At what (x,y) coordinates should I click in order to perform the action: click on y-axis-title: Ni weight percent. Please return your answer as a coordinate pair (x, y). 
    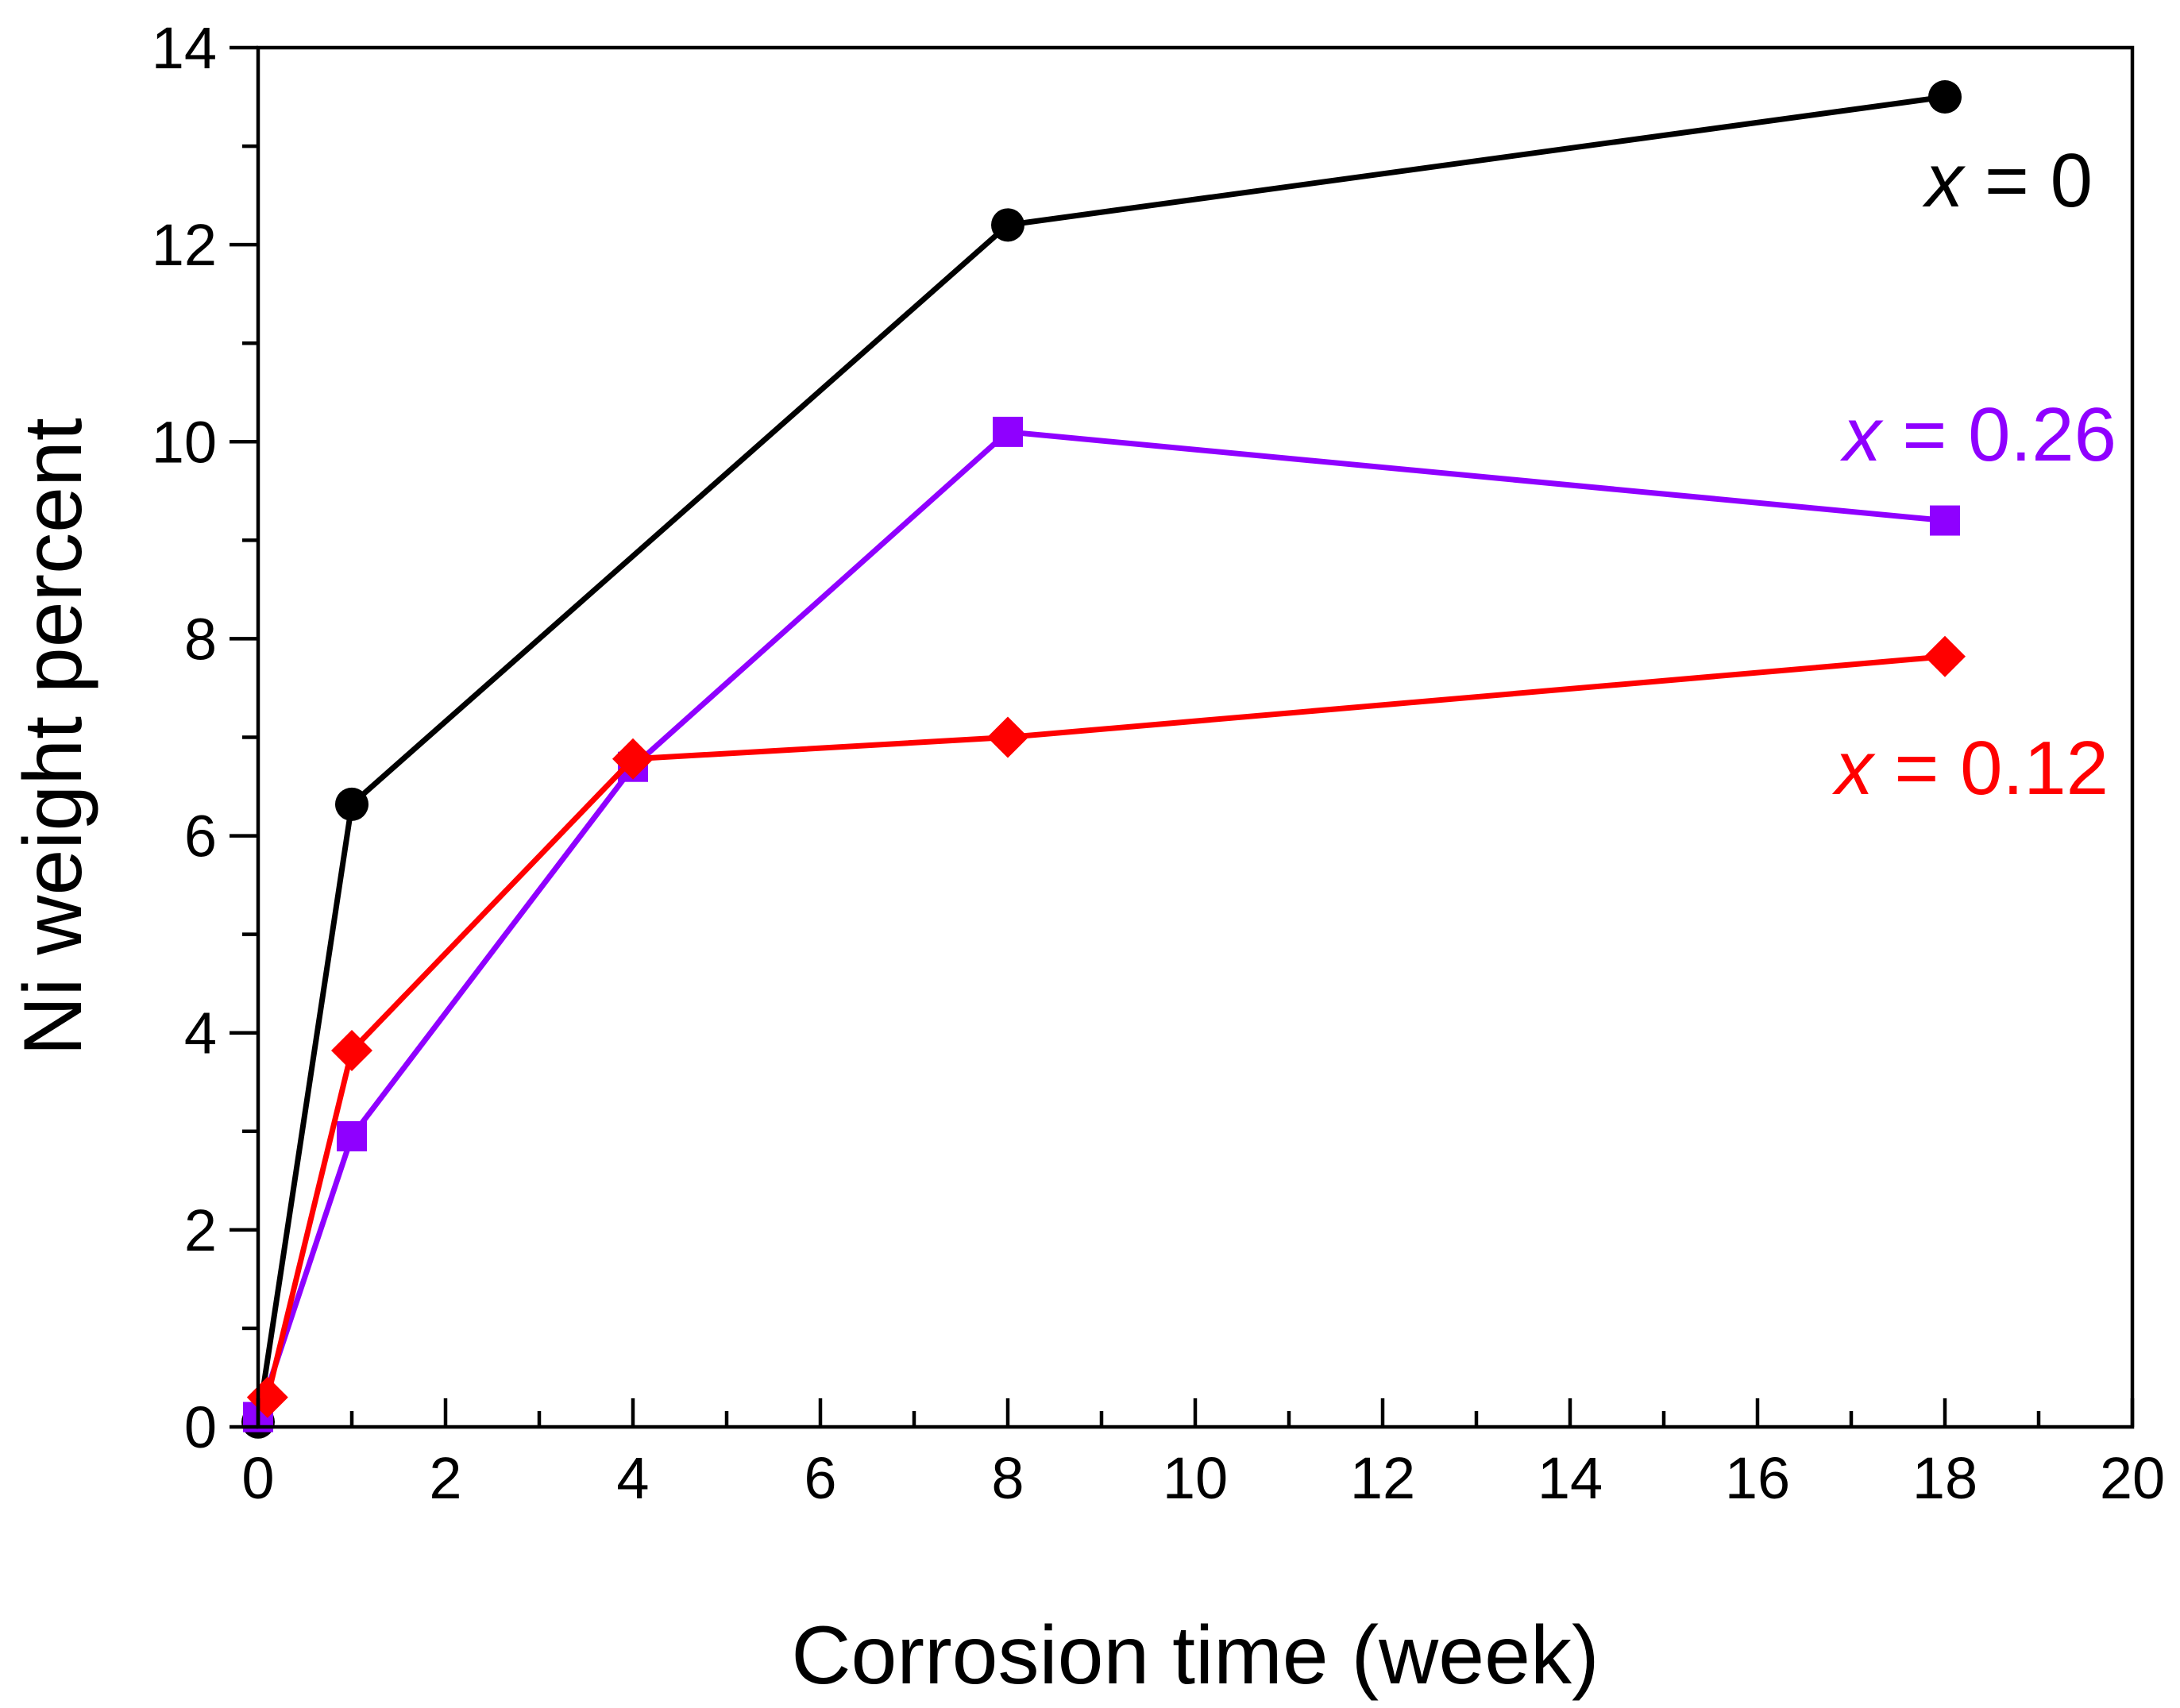
    Looking at the image, I should click on (53, 737).